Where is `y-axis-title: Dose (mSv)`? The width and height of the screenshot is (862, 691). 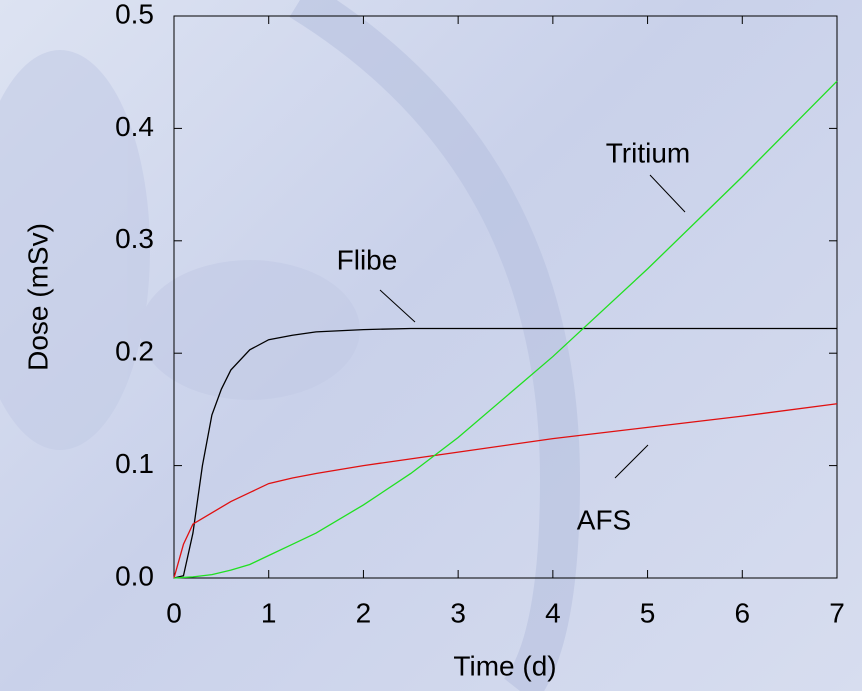 y-axis-title: Dose (mSv) is located at coordinates (37, 297).